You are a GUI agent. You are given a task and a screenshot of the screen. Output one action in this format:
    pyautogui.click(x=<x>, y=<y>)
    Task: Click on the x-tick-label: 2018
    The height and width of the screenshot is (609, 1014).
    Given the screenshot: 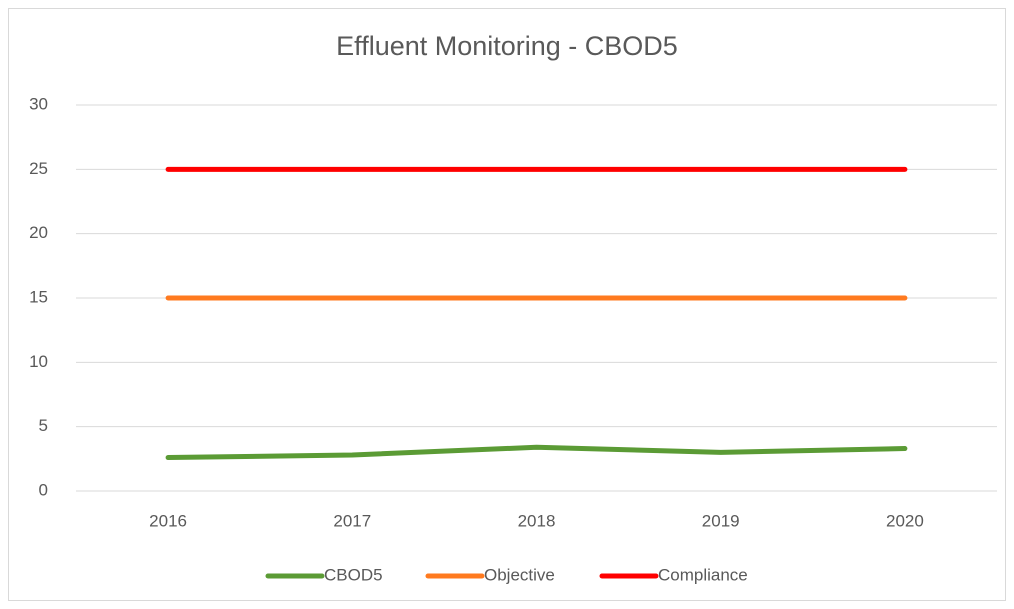 What is the action you would take?
    pyautogui.click(x=537, y=520)
    